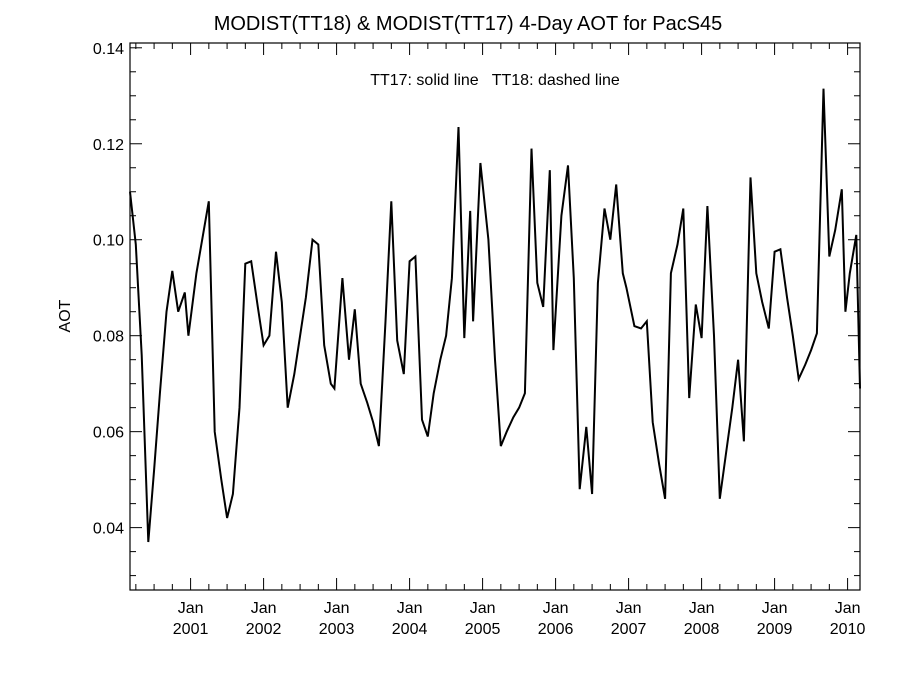 The image size is (900, 675). Describe the element at coordinates (65, 315) in the screenshot. I see `y-axis-label: AOT` at that location.